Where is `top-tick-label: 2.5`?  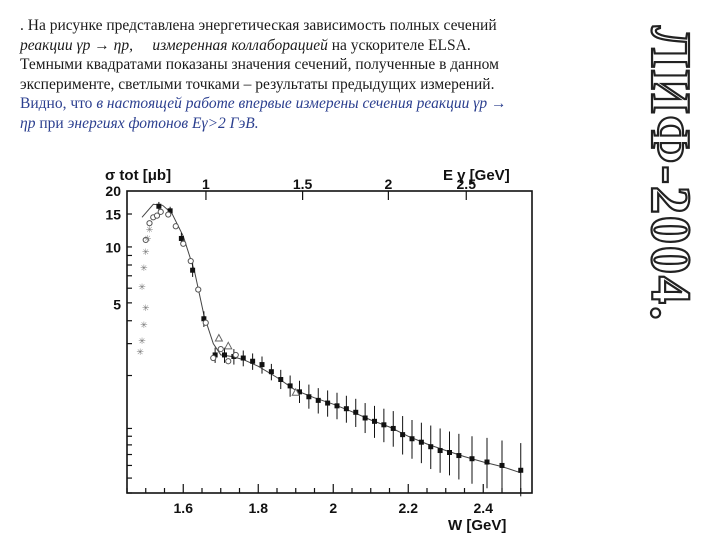
top-tick-label: 2.5 is located at coordinates (467, 184).